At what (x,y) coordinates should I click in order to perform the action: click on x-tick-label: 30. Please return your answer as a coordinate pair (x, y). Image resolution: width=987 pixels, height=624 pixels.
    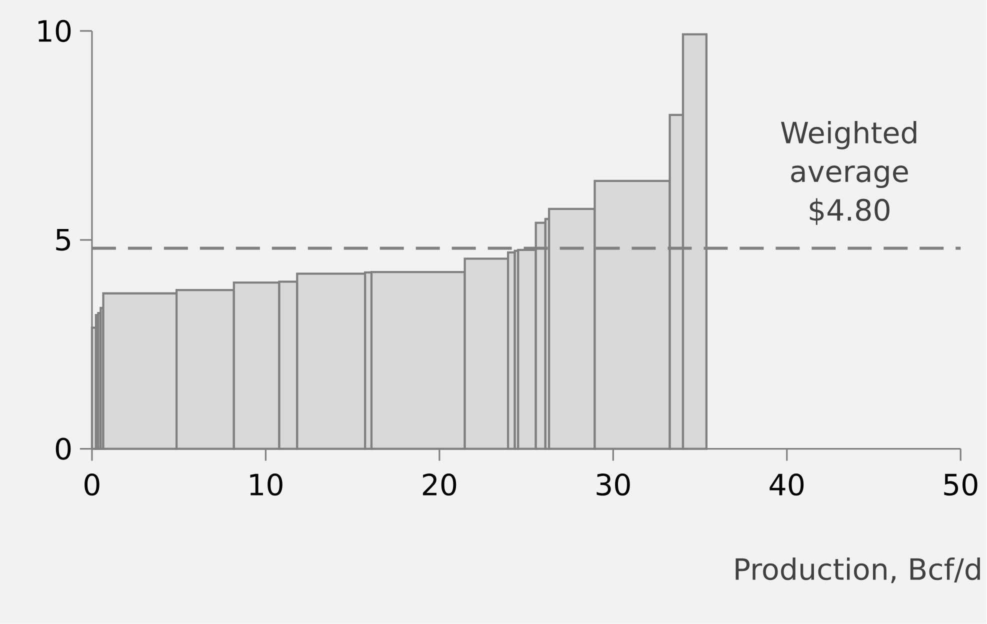
    Looking at the image, I should click on (613, 485).